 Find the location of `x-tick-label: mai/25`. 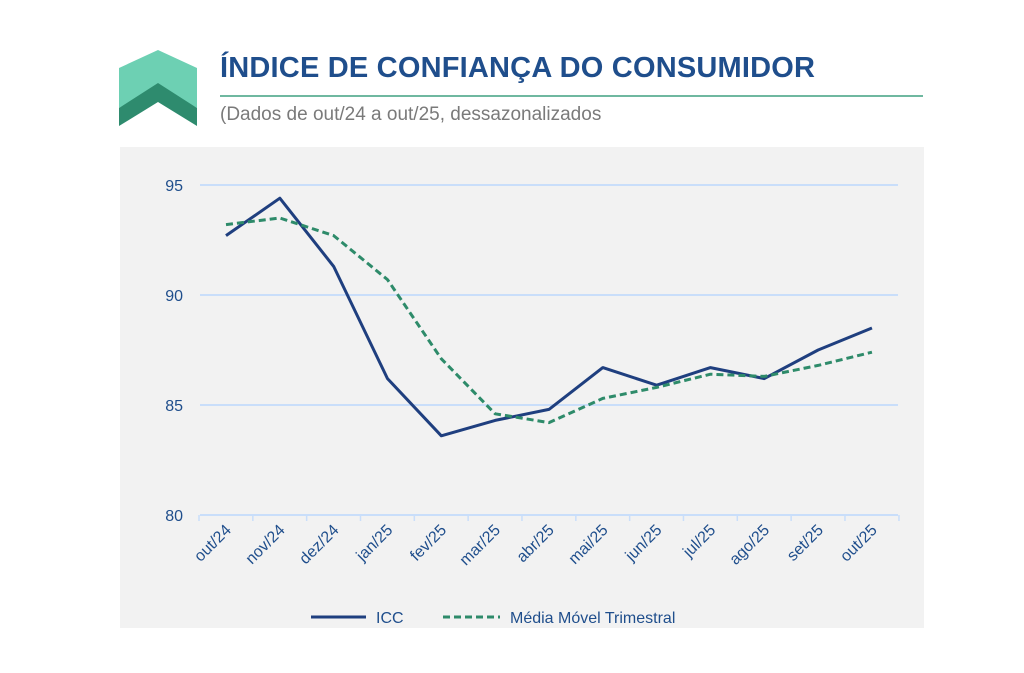

x-tick-label: mai/25 is located at coordinates (589, 545).